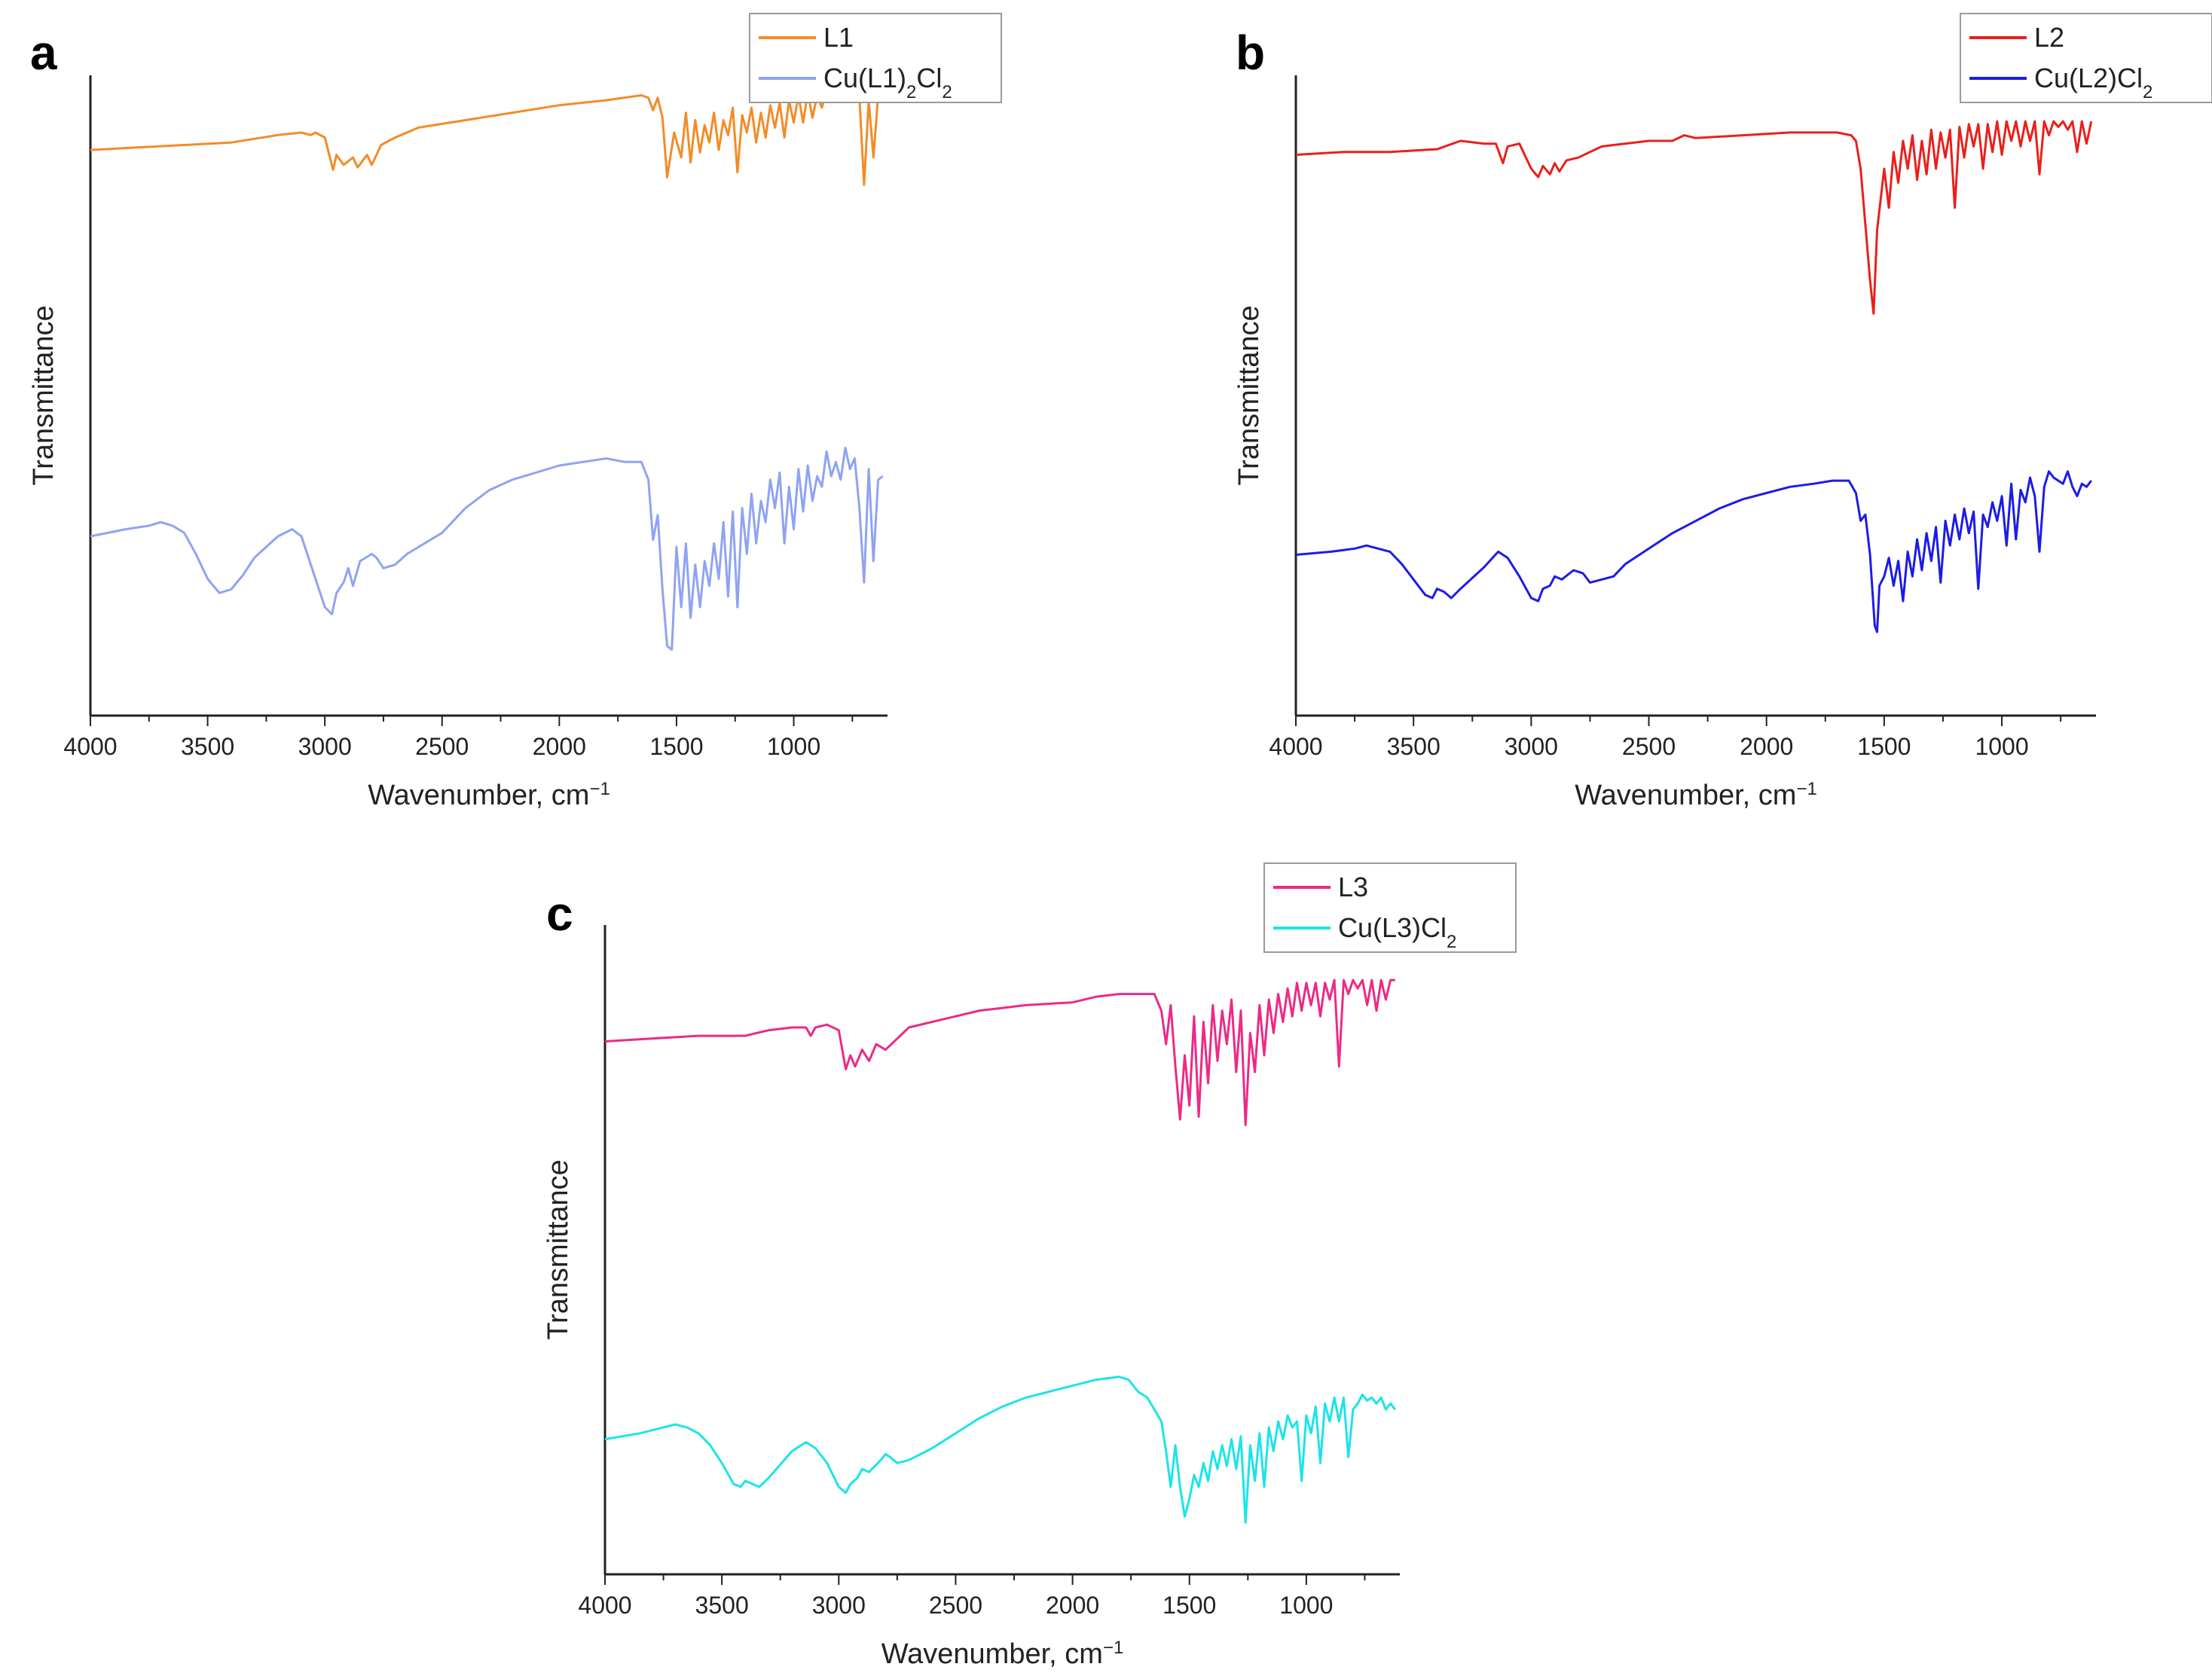  What do you see at coordinates (1189, 1605) in the screenshot?
I see `panel-c-x-tick-label: 1500` at bounding box center [1189, 1605].